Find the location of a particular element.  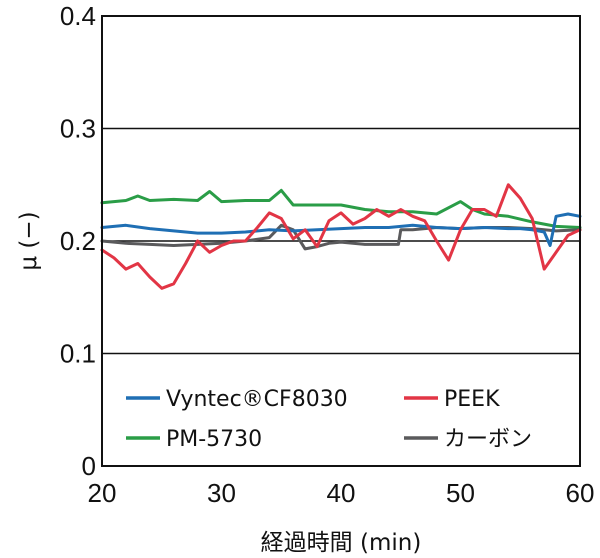

y-tick-label: 0.2 is located at coordinates (78, 241).